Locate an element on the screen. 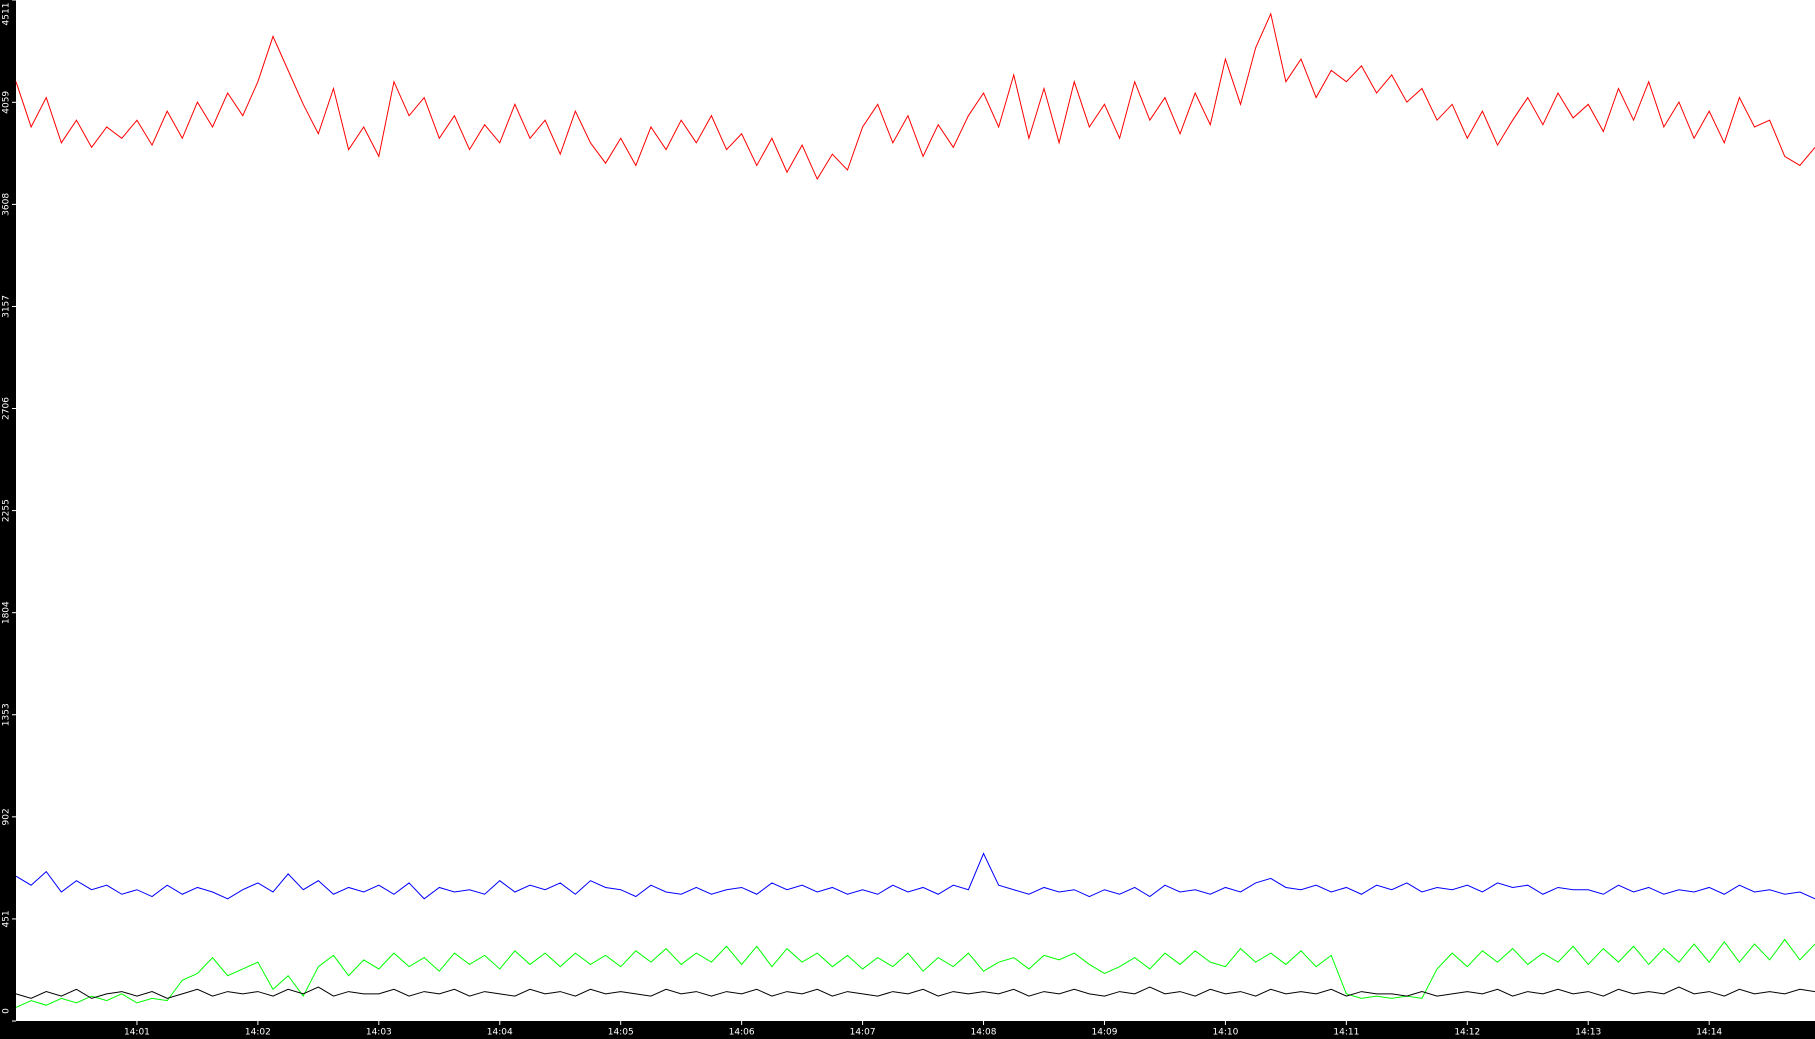  x-tick-label: 14:08 is located at coordinates (984, 1033).